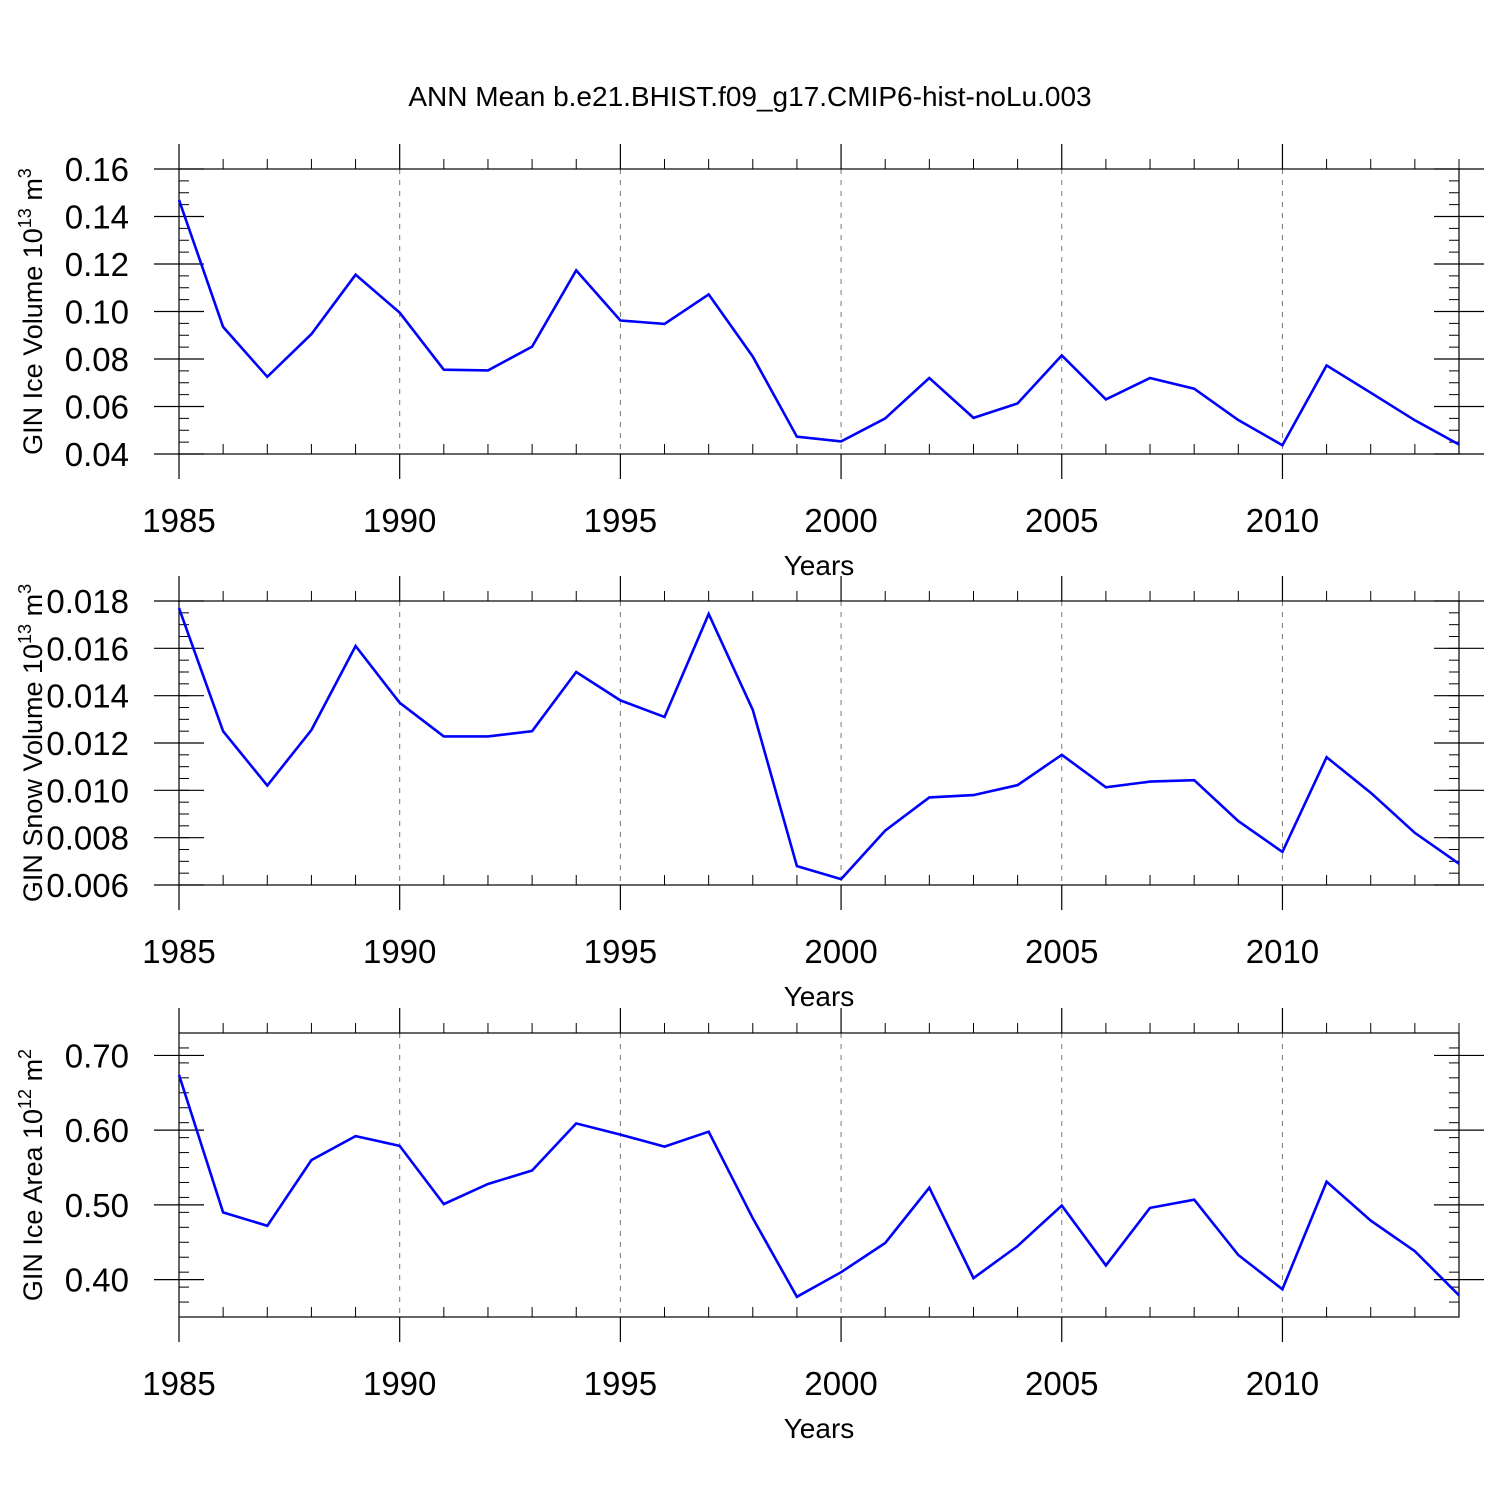  What do you see at coordinates (25, 1099) in the screenshot?
I see `y-axis-title-exp: 12` at bounding box center [25, 1099].